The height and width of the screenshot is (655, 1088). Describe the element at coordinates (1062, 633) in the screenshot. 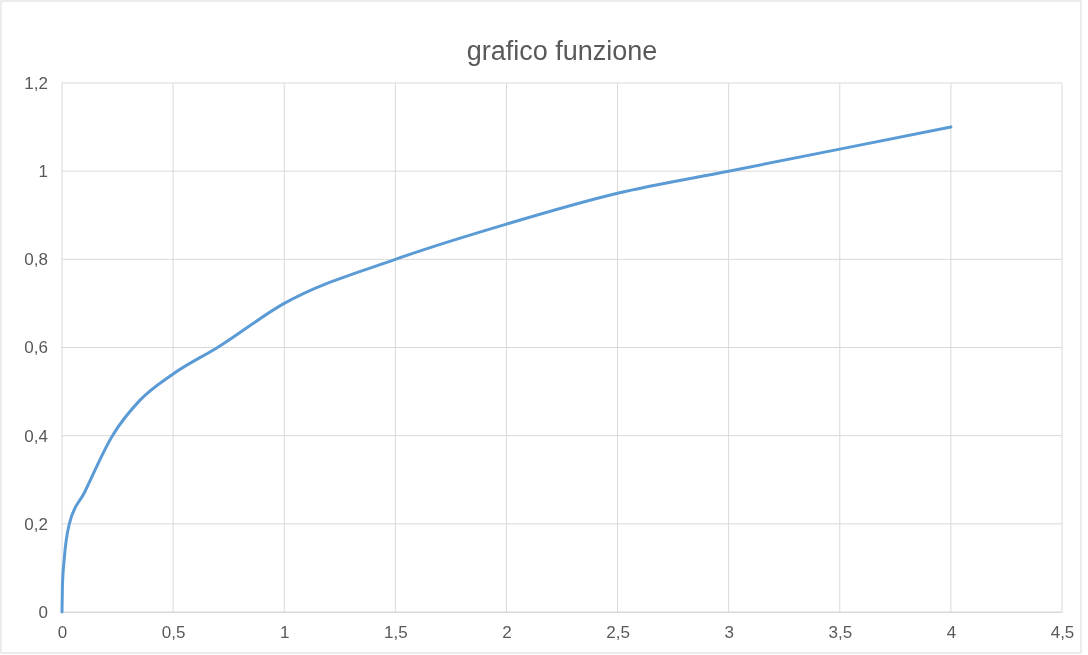

I see `x-tick-label: 4,5` at that location.